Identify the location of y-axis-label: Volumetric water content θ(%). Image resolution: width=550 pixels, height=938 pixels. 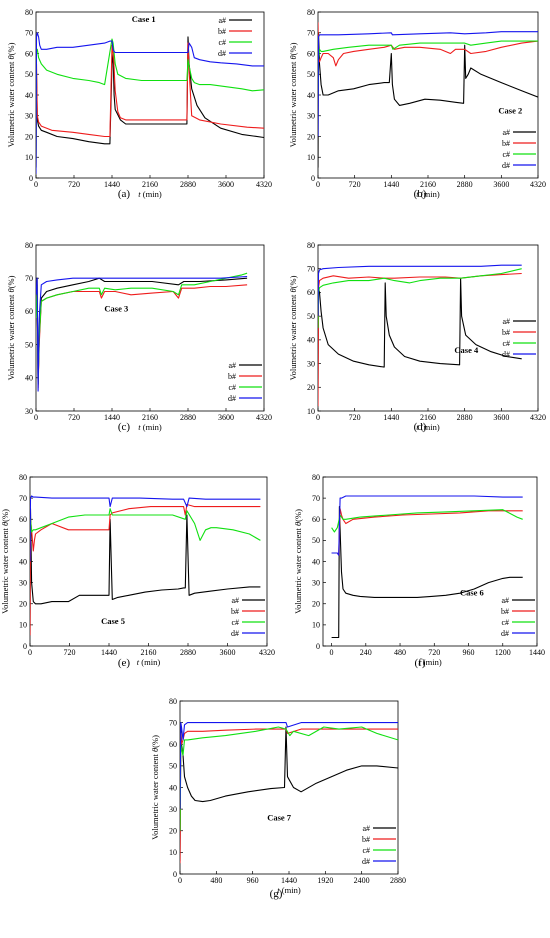
(11, 94).